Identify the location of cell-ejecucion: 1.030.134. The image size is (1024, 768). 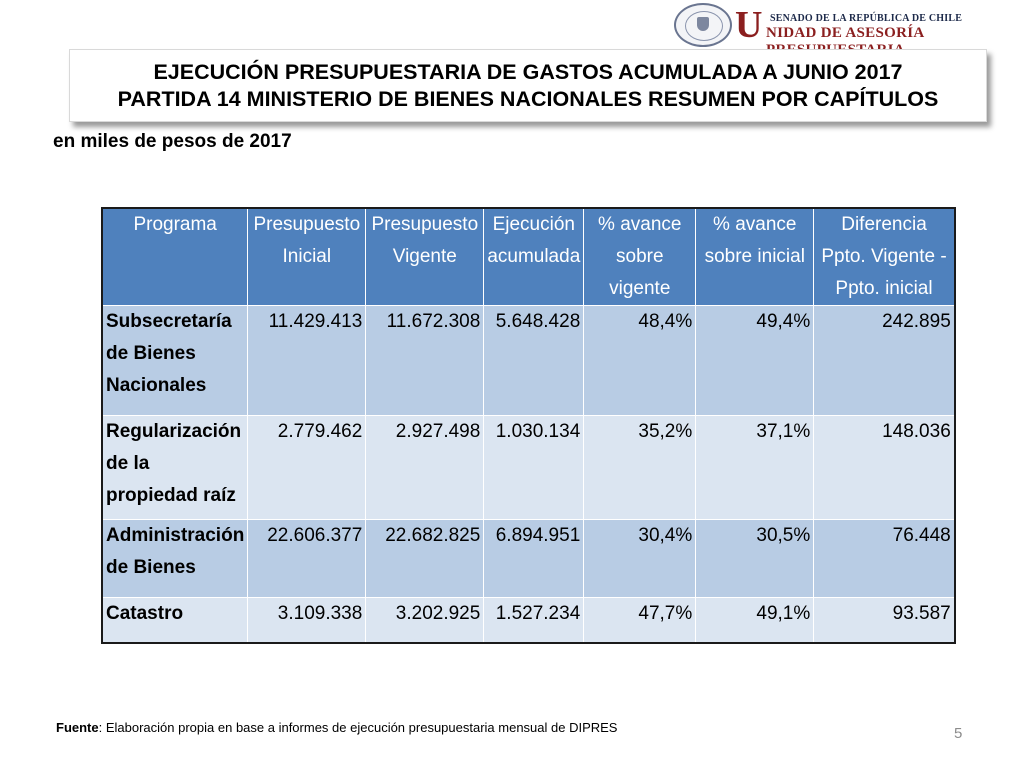
(534, 467).